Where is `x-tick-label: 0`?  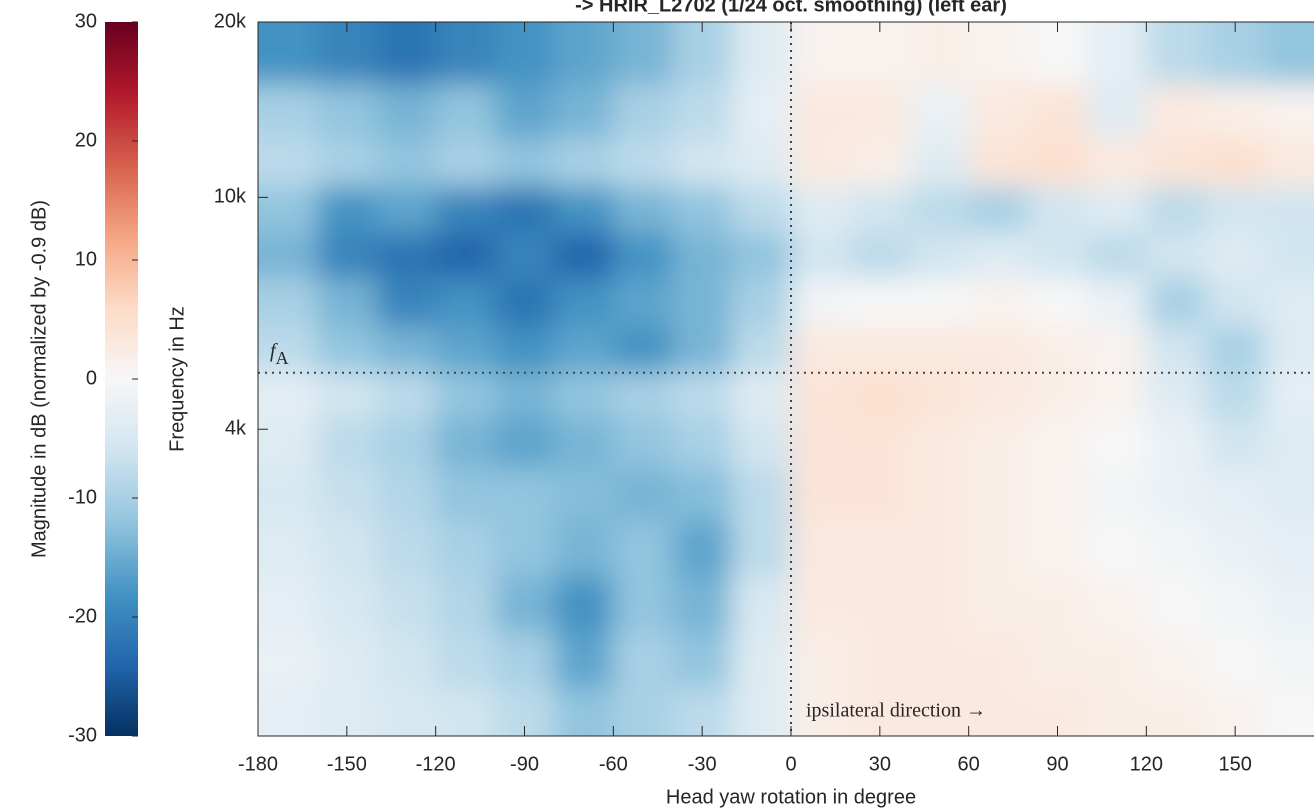
x-tick-label: 0 is located at coordinates (790, 764).